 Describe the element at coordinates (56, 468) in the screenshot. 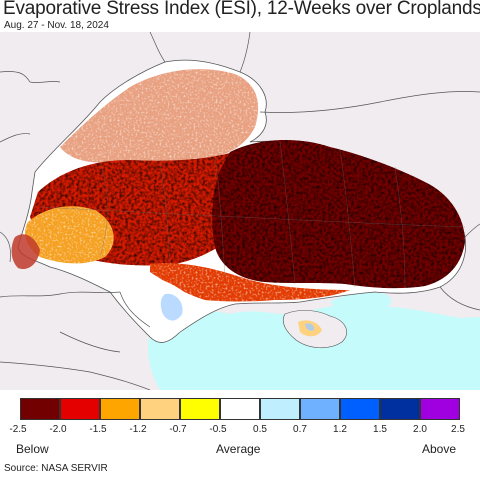

I see `source-note: Source: NASA SERVIR` at that location.